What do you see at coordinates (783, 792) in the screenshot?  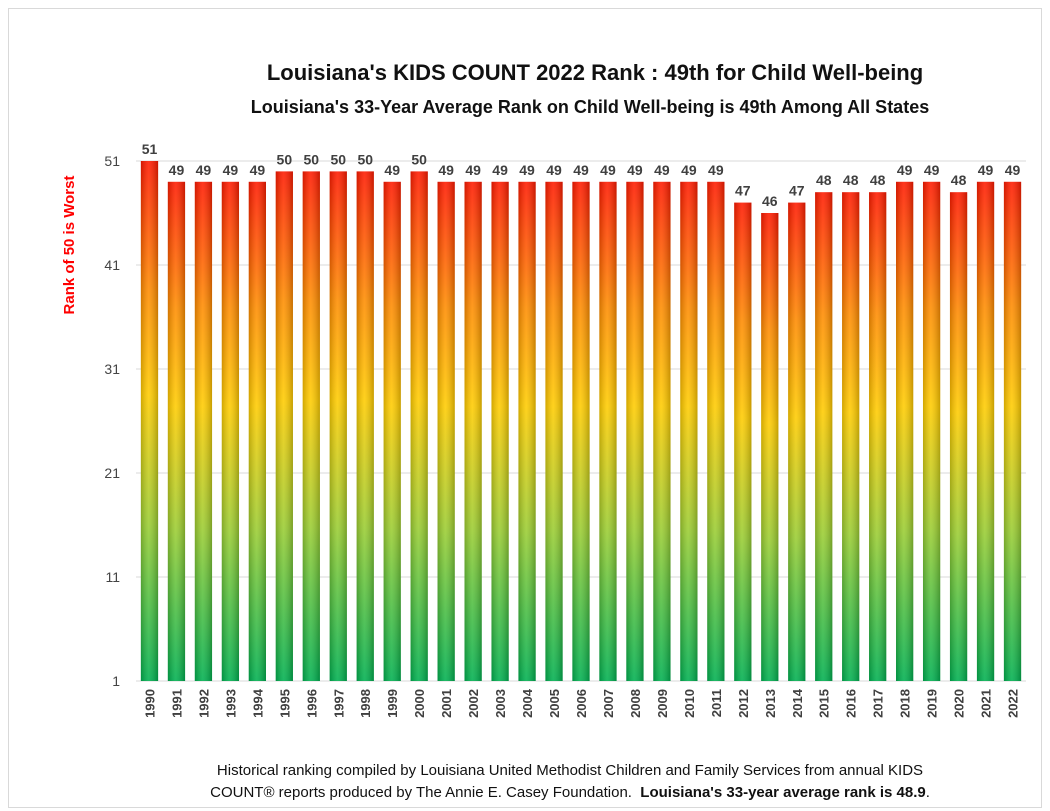 I see `footnote-average-rank: Louisiana's 33-year average rank is 48.9` at bounding box center [783, 792].